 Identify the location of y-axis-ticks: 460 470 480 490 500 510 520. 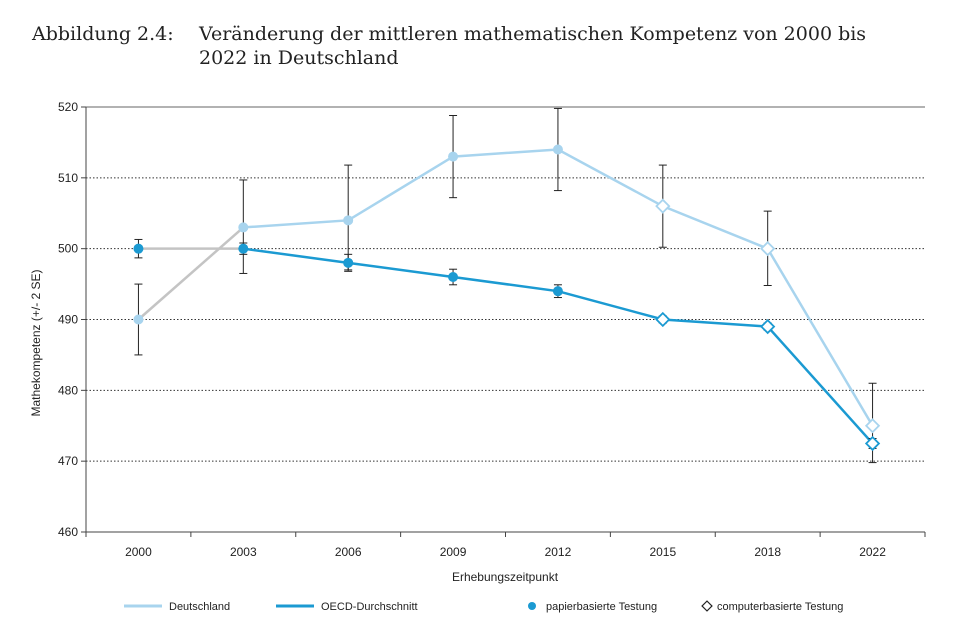
(72, 319).